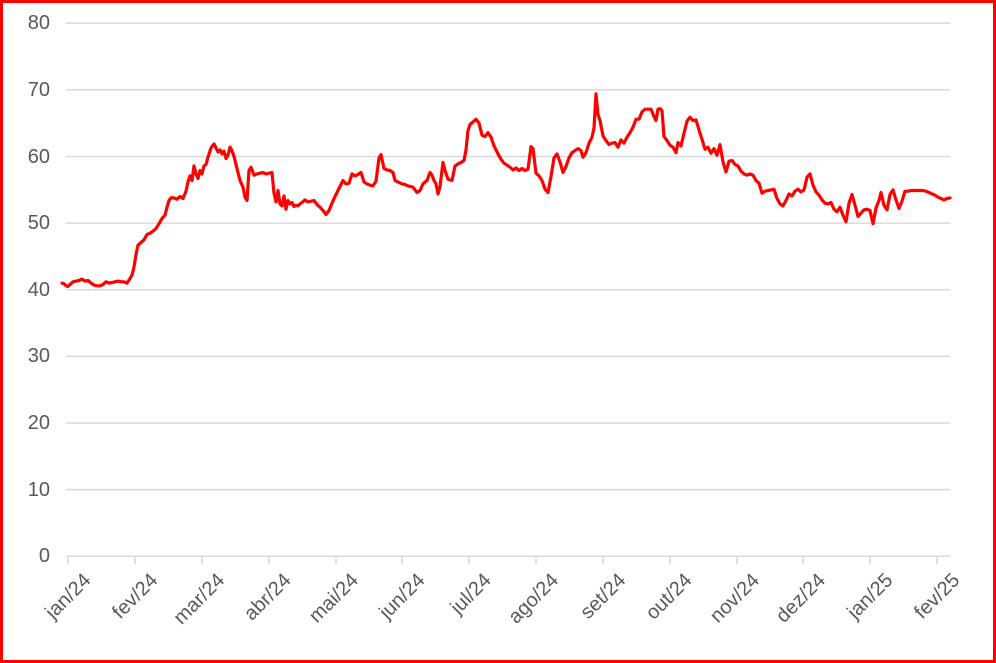 This screenshot has width=996, height=663. Describe the element at coordinates (38, 489) in the screenshot. I see `y-axis-label-10: 10` at that location.